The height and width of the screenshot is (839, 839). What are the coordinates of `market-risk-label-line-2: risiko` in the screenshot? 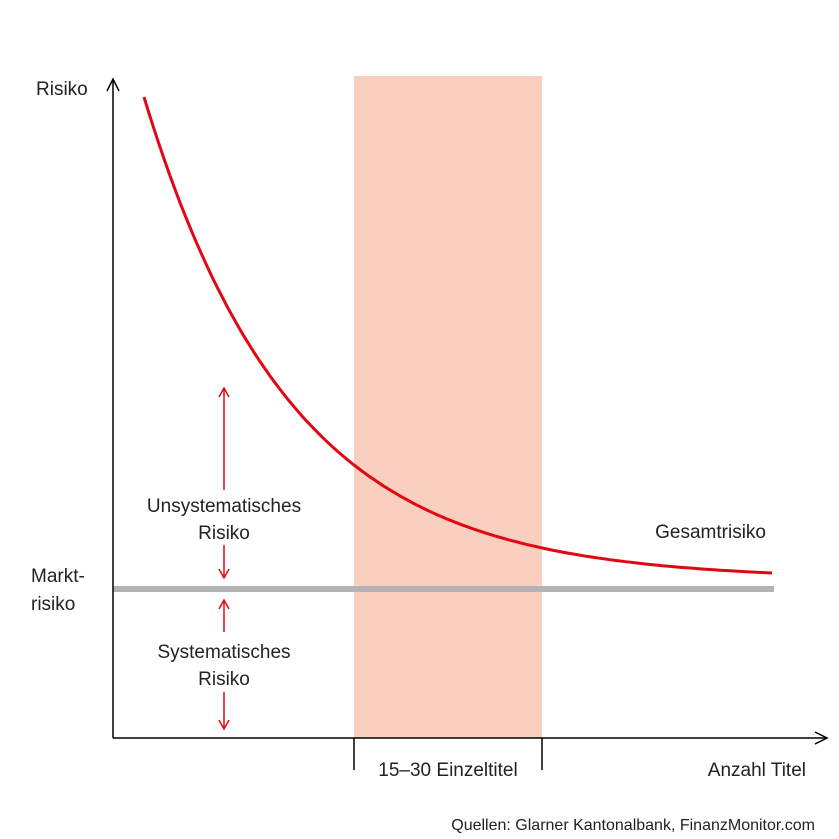 It's located at (53, 604).